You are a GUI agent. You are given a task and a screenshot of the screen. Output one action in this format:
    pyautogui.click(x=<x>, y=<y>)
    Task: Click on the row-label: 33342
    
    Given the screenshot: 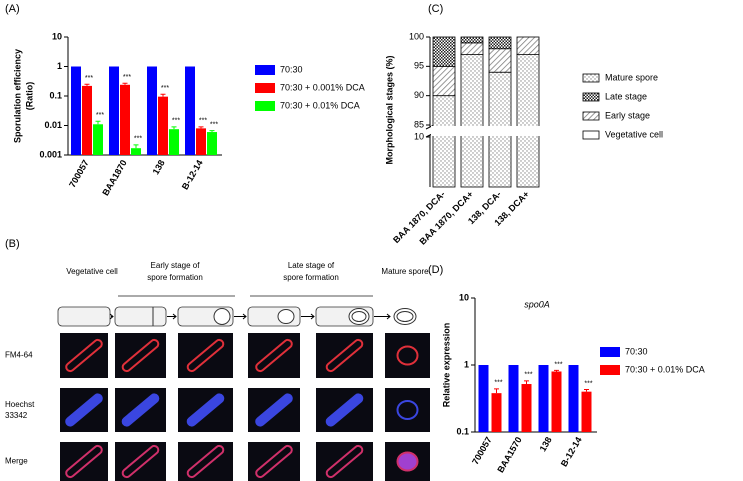 What is the action you would take?
    pyautogui.click(x=16, y=415)
    